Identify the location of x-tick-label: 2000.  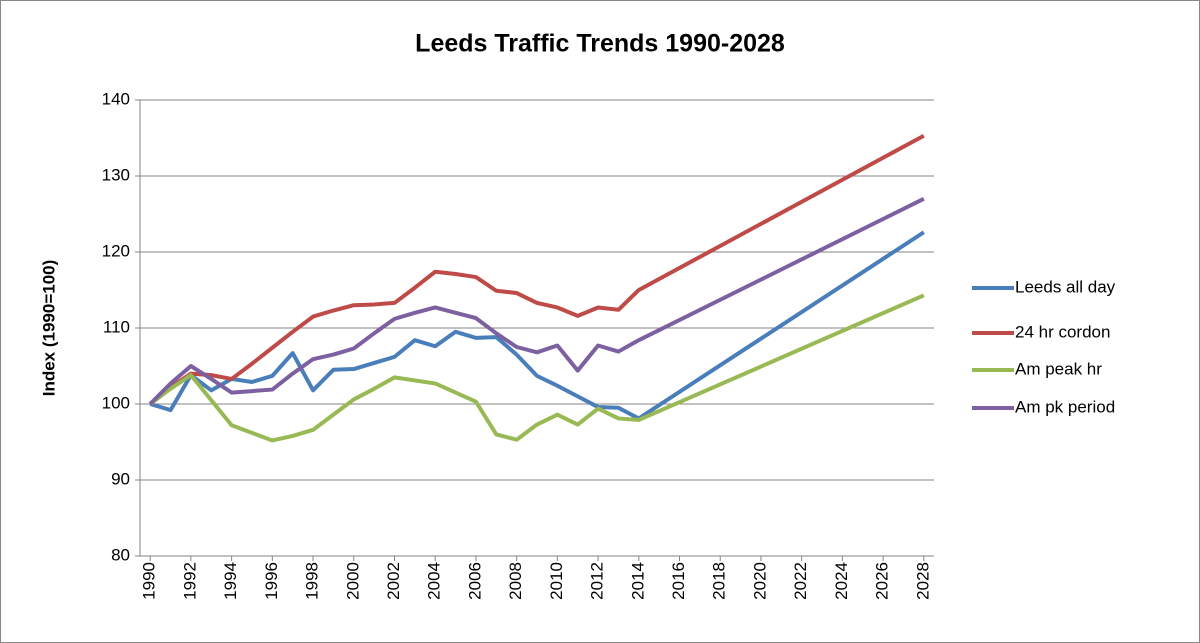
(352, 581).